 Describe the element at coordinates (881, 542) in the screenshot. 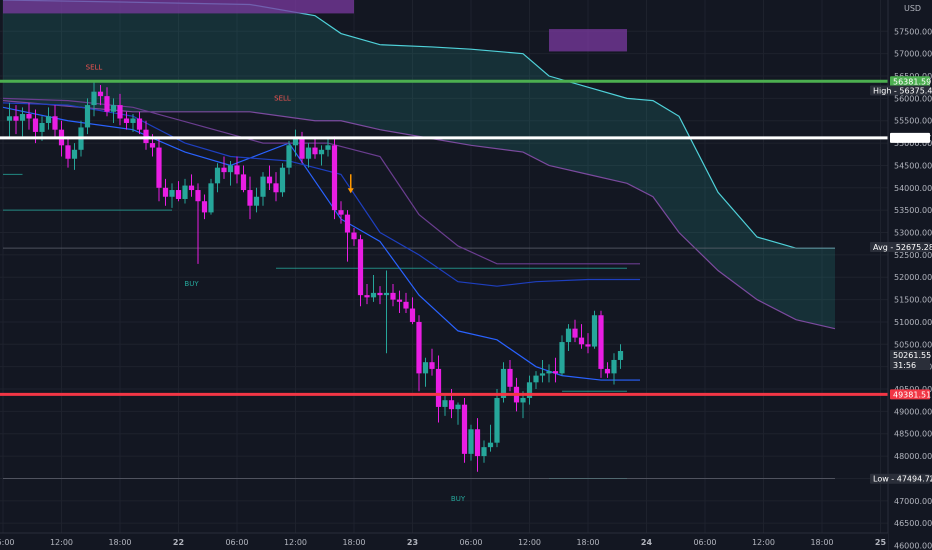

I see `time-tick-15: 25` at that location.